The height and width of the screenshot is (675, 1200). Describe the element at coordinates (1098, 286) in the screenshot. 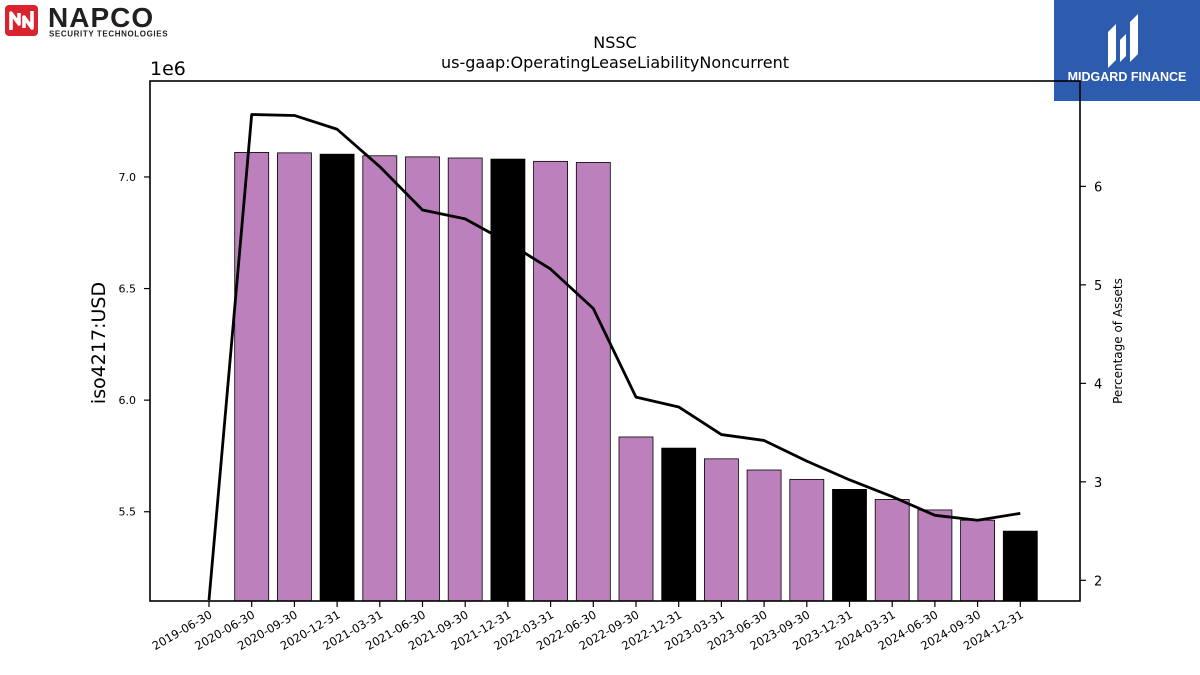

I see `y2-tick-label: 5` at that location.